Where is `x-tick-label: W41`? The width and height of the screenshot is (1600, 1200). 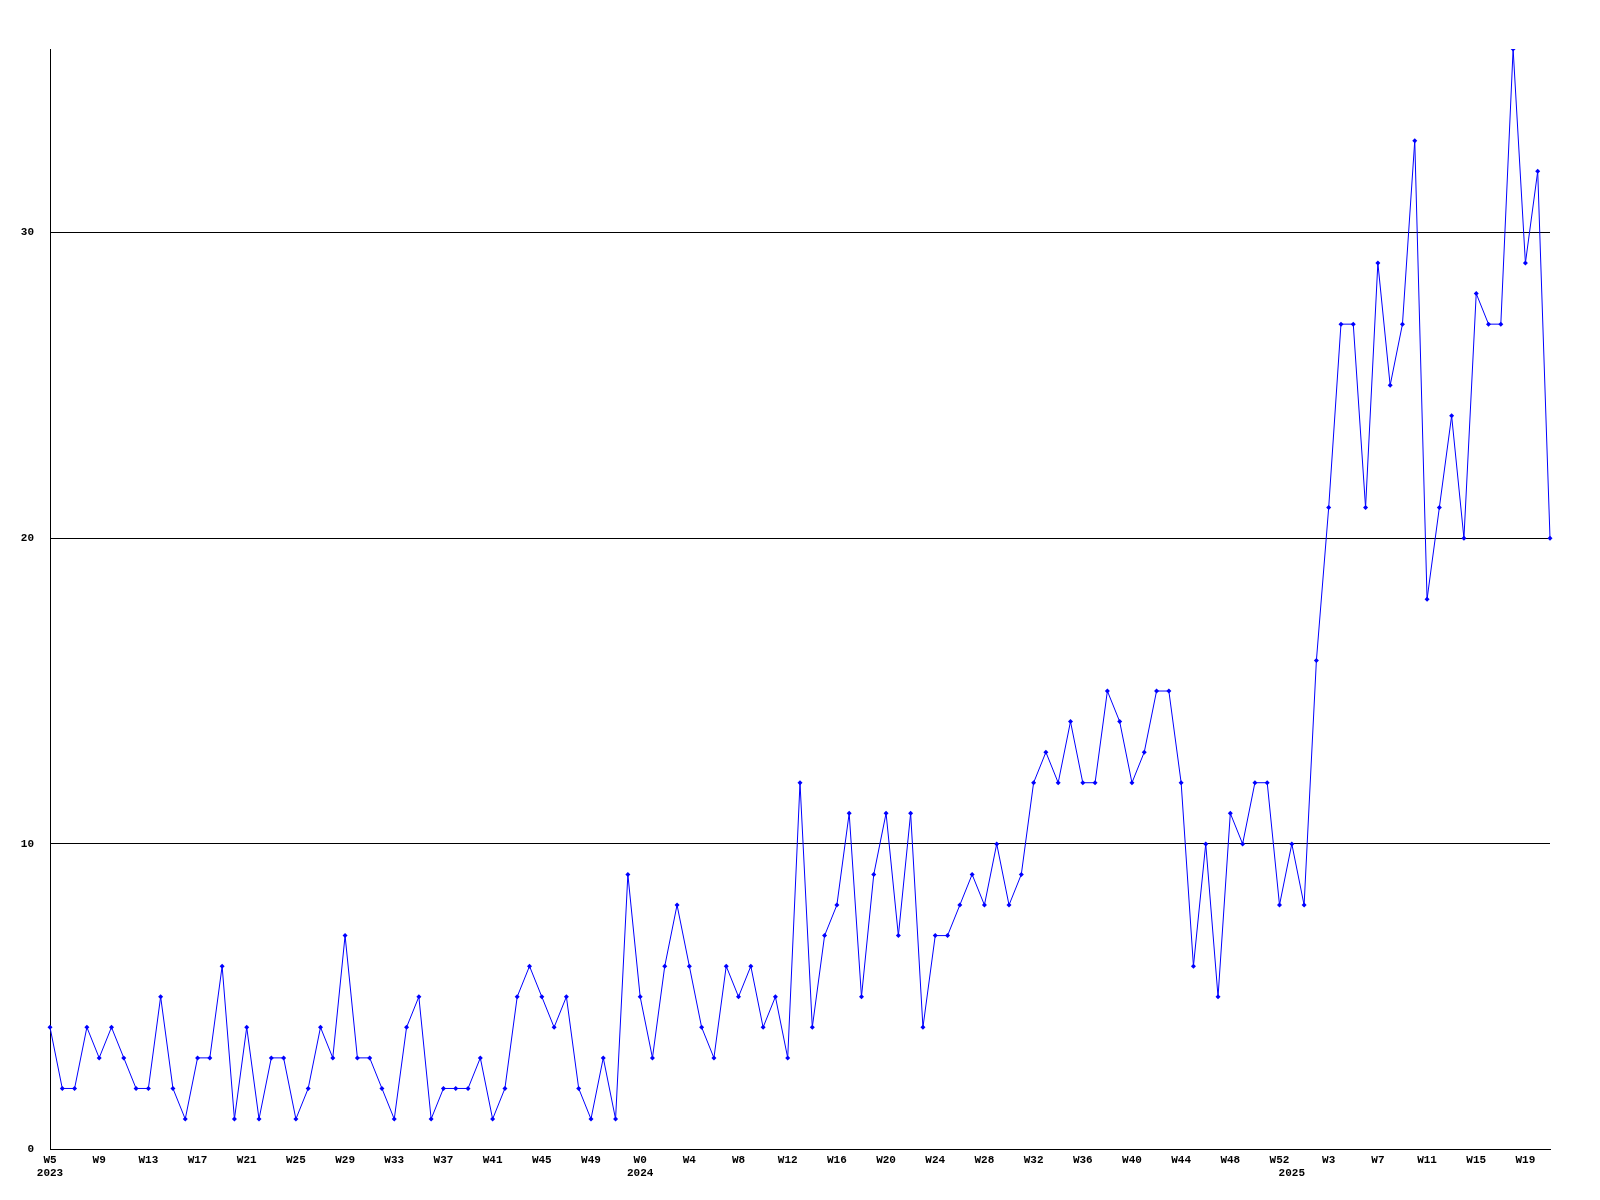 x-tick-label: W41 is located at coordinates (492, 1159).